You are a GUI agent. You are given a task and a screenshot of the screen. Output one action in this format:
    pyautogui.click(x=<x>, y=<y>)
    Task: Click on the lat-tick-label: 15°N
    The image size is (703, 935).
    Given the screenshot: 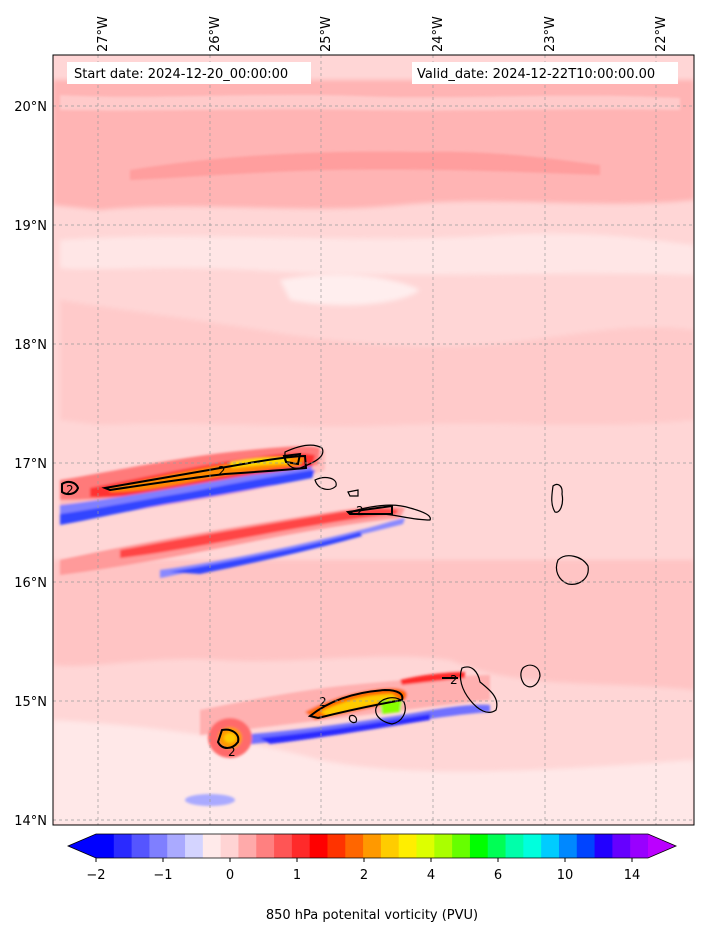 What is the action you would take?
    pyautogui.click(x=30, y=702)
    